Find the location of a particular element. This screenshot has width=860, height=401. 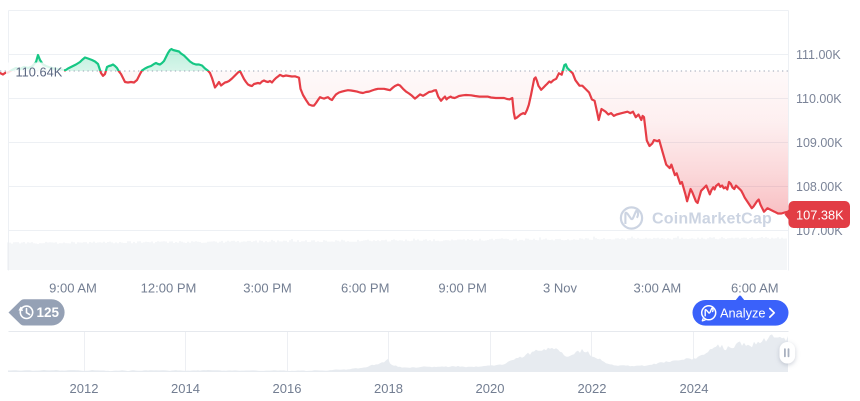

svg-text: 6:00 PM is located at coordinates (365, 288).